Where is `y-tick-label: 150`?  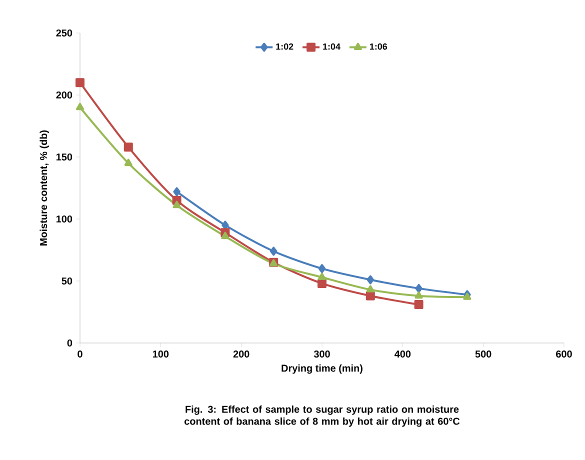
y-tick-label: 150 is located at coordinates (64, 157).